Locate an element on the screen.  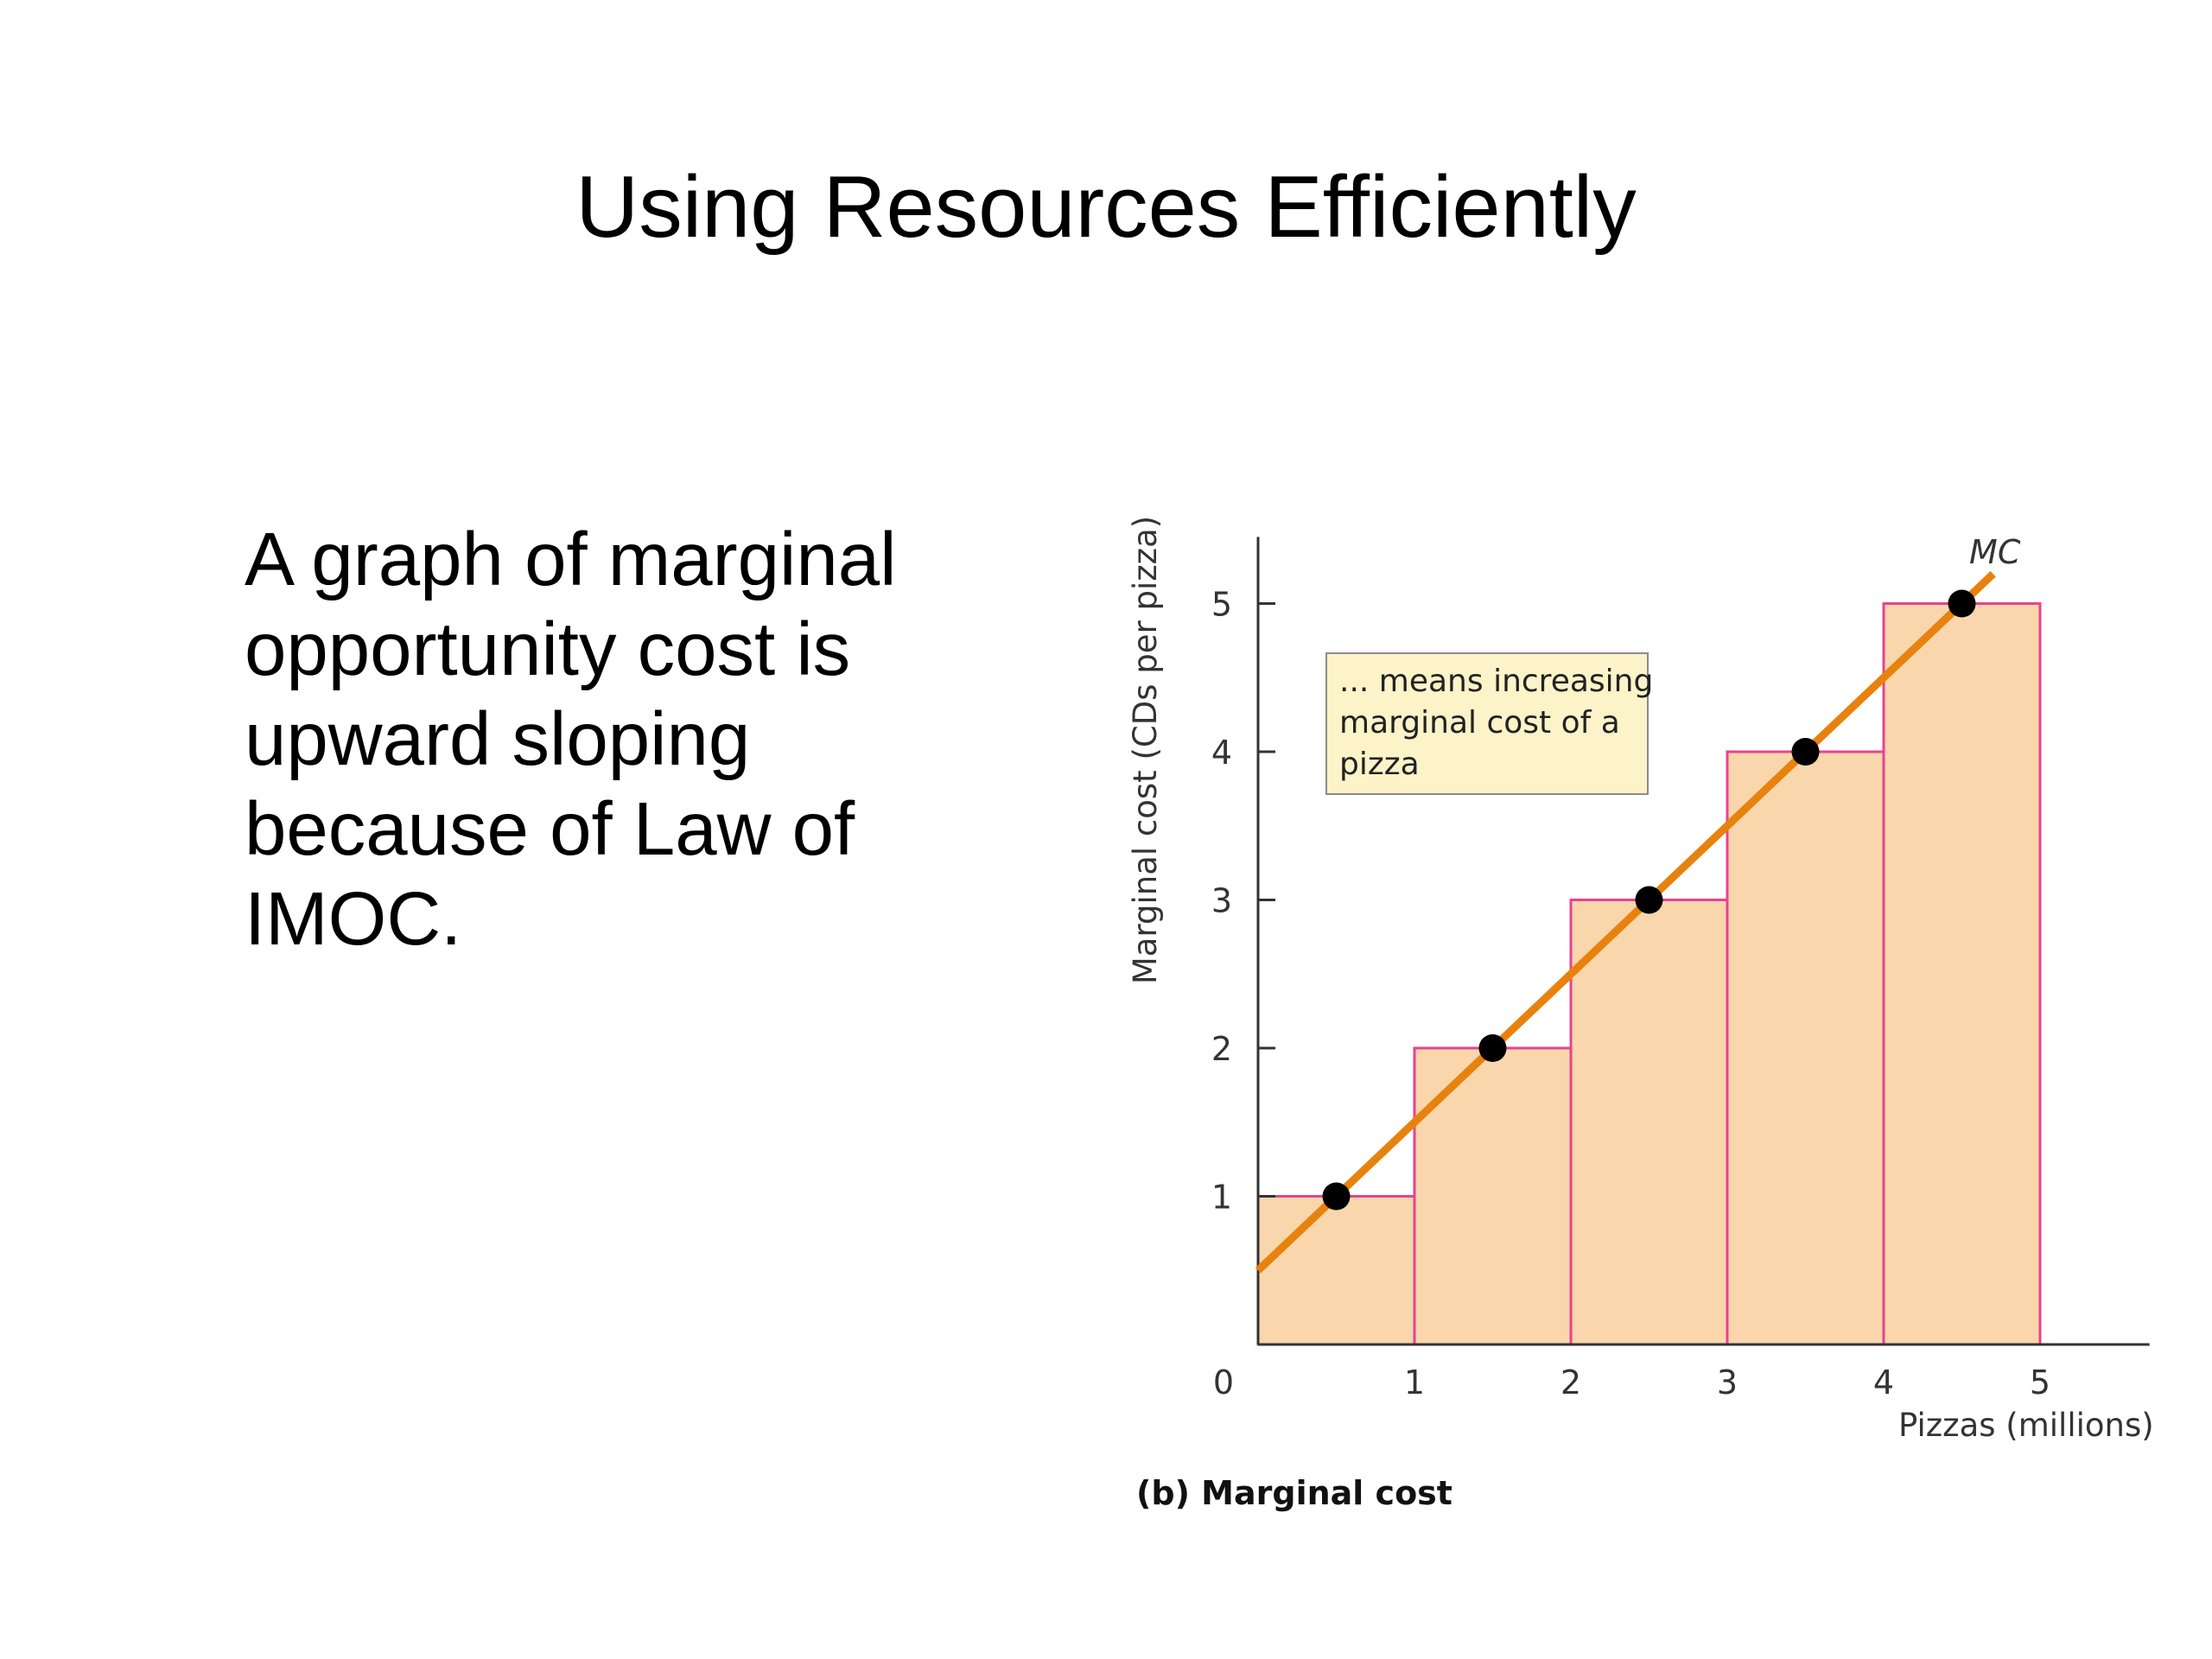
chart-caption: (b) Marginal cost is located at coordinates (1294, 1493).